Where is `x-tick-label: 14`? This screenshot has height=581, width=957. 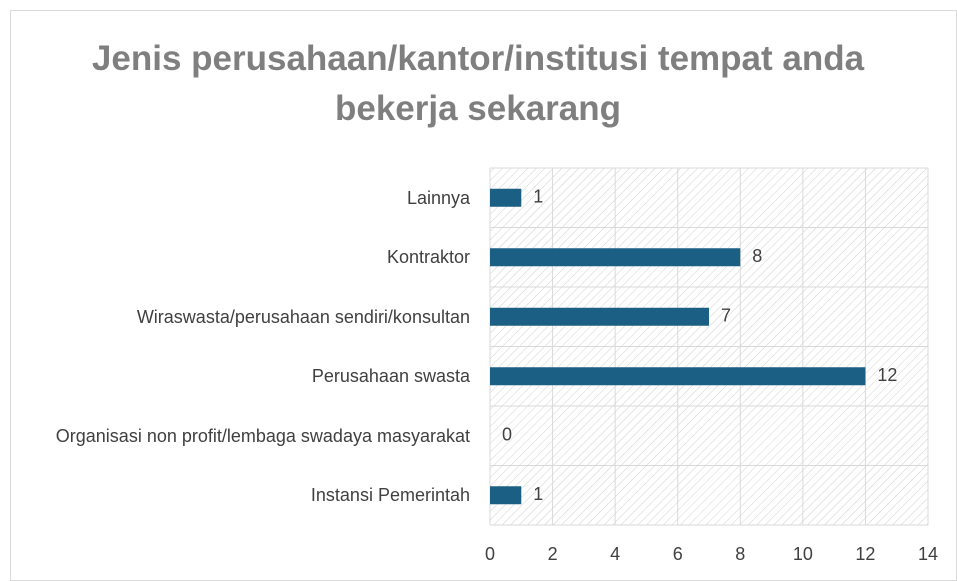 x-tick-label: 14 is located at coordinates (928, 554).